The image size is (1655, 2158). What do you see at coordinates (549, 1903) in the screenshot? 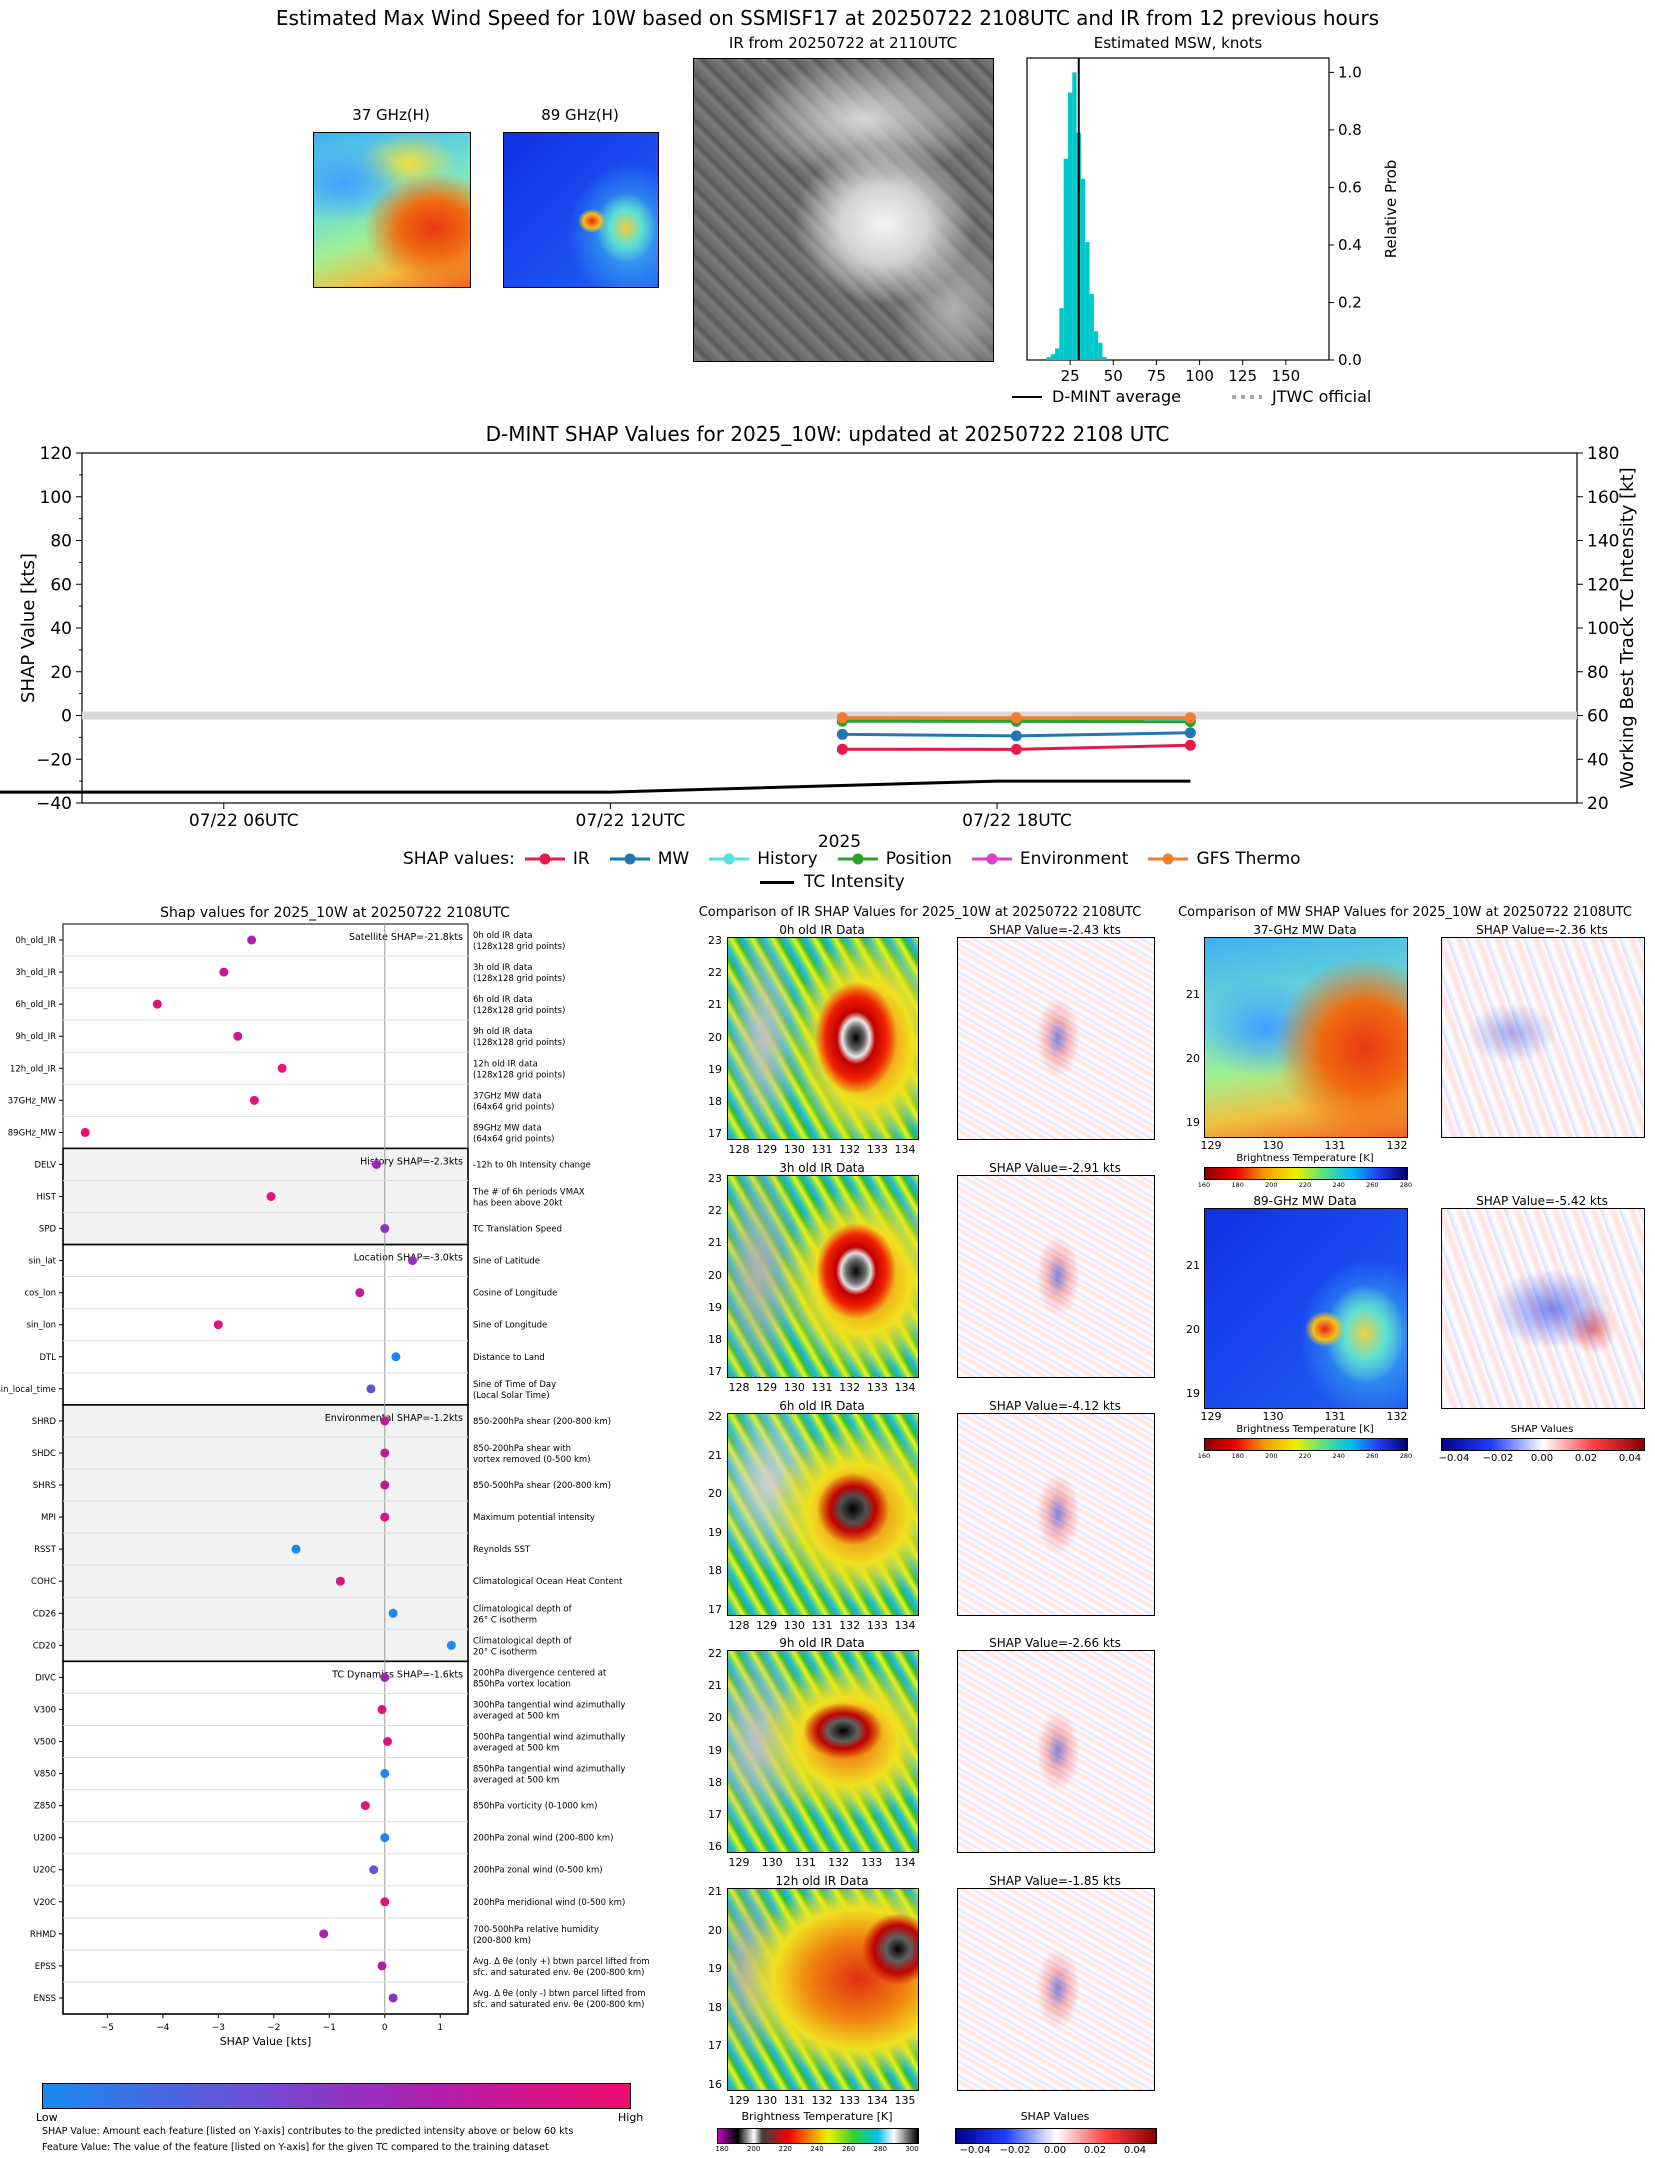
I see `shap-feature-desc: 200hPa meridional wind (0-500 km)` at bounding box center [549, 1903].